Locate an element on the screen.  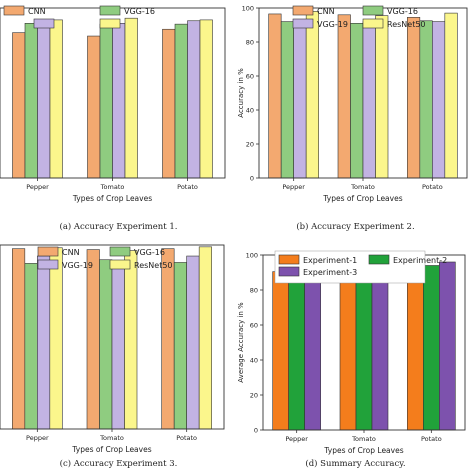
caption-a: (a) Accuracy Experiment 1. is located at coordinates (118, 227).